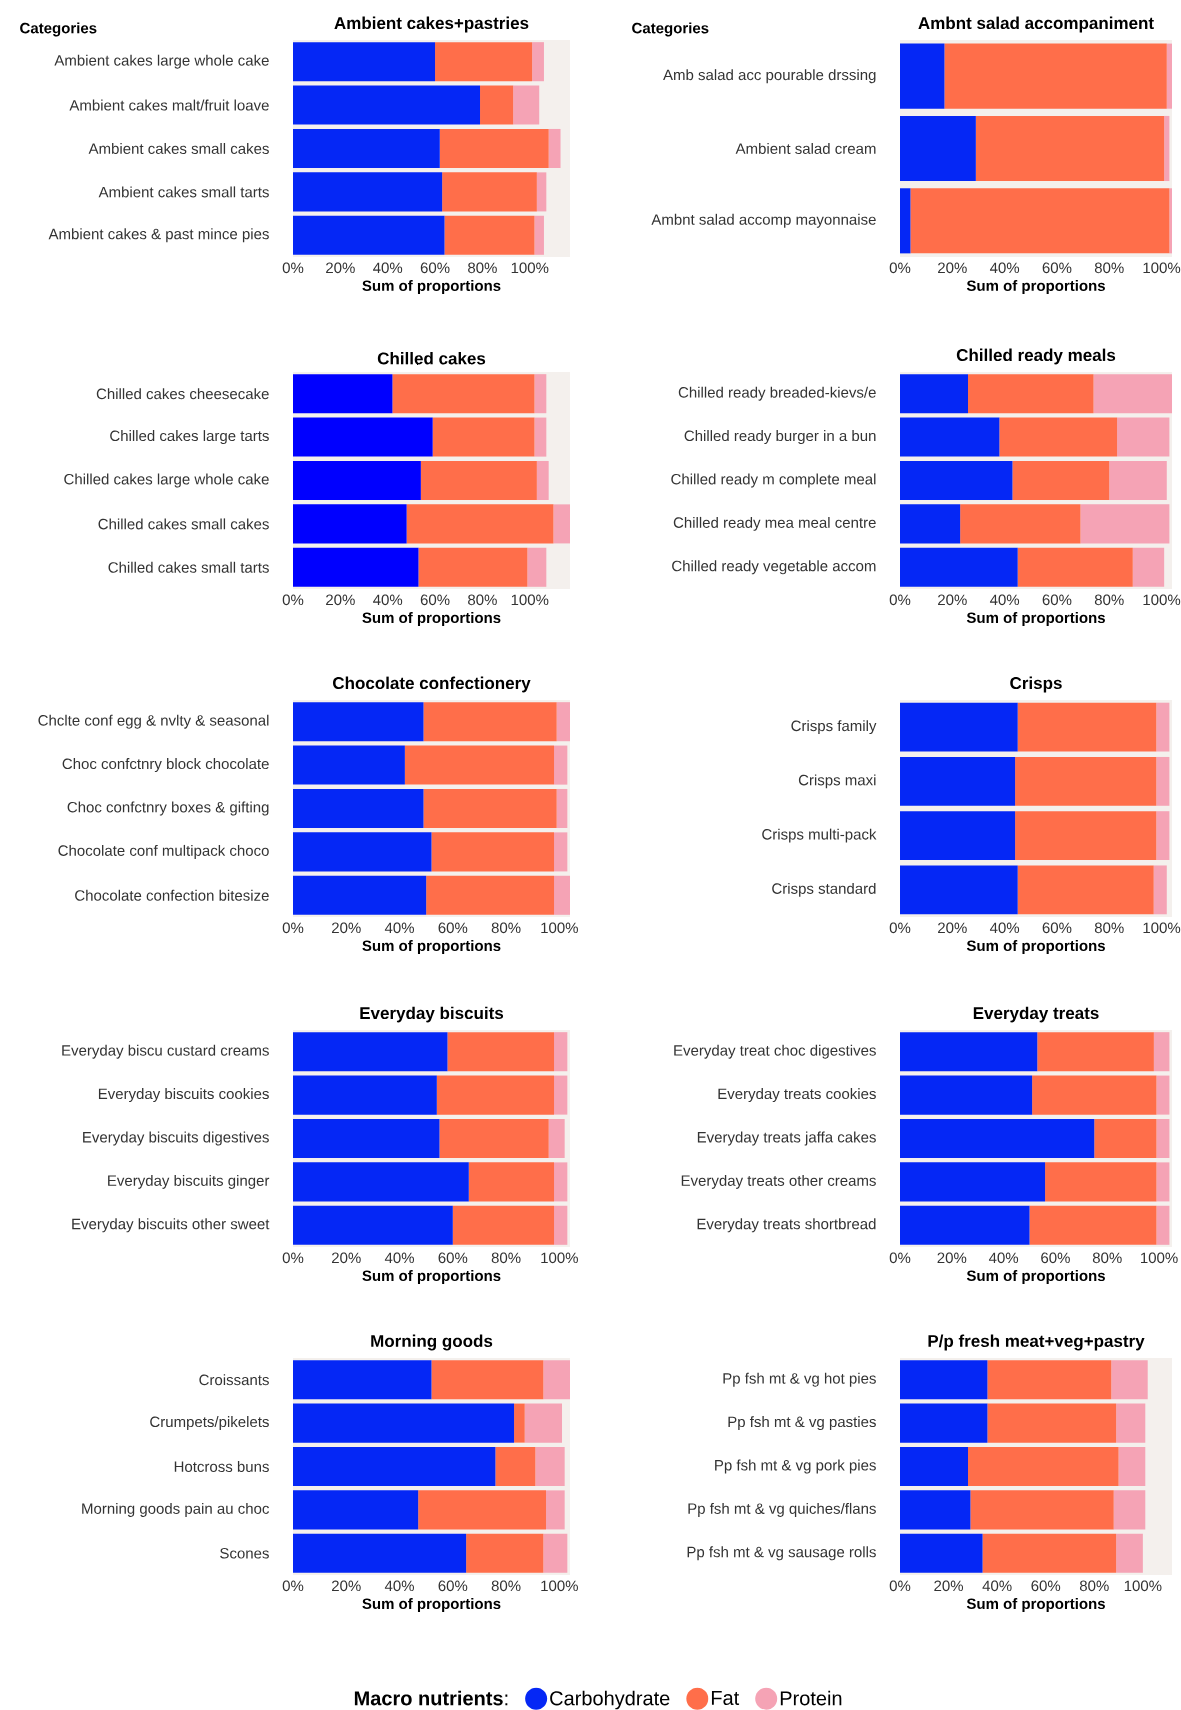 The image size is (1181, 1710). I want to click on y-tick-label: Pp fsh mt & vg pork pies, so click(795, 1466).